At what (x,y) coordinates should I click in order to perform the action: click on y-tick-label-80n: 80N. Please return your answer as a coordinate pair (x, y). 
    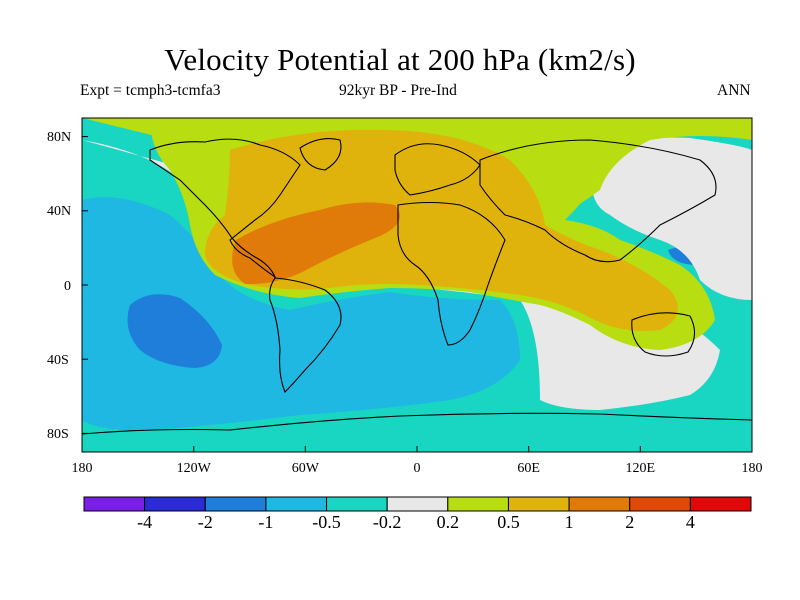
    Looking at the image, I should click on (59, 137).